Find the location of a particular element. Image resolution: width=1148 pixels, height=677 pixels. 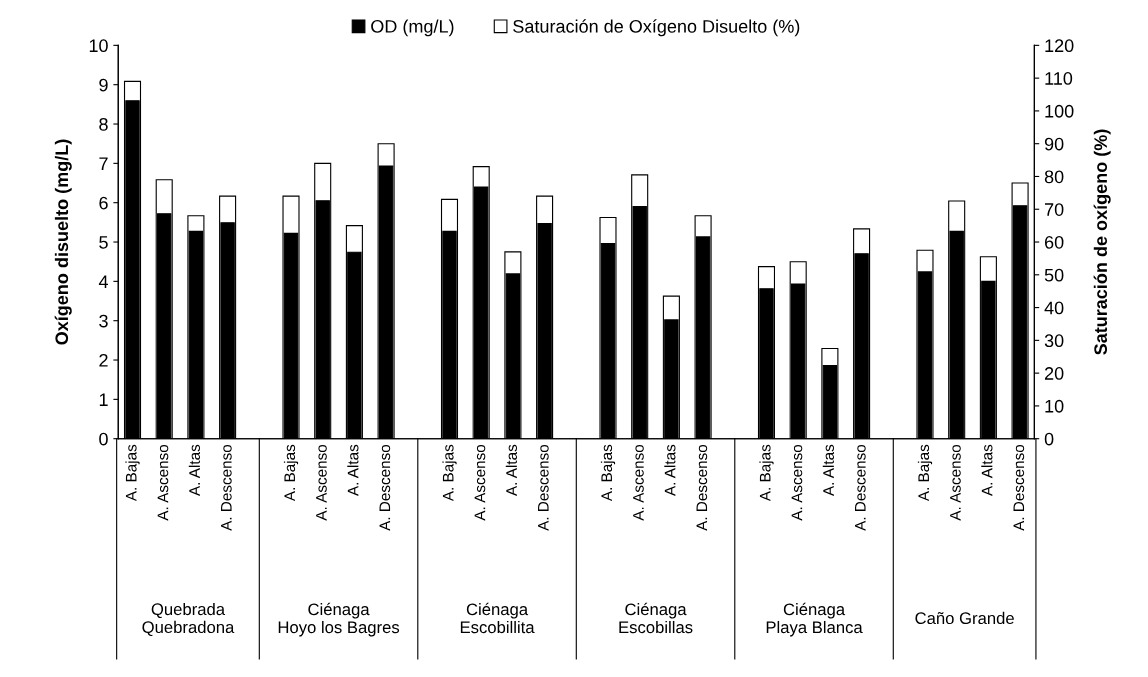

y-tick-label: 5 is located at coordinates (103, 242).